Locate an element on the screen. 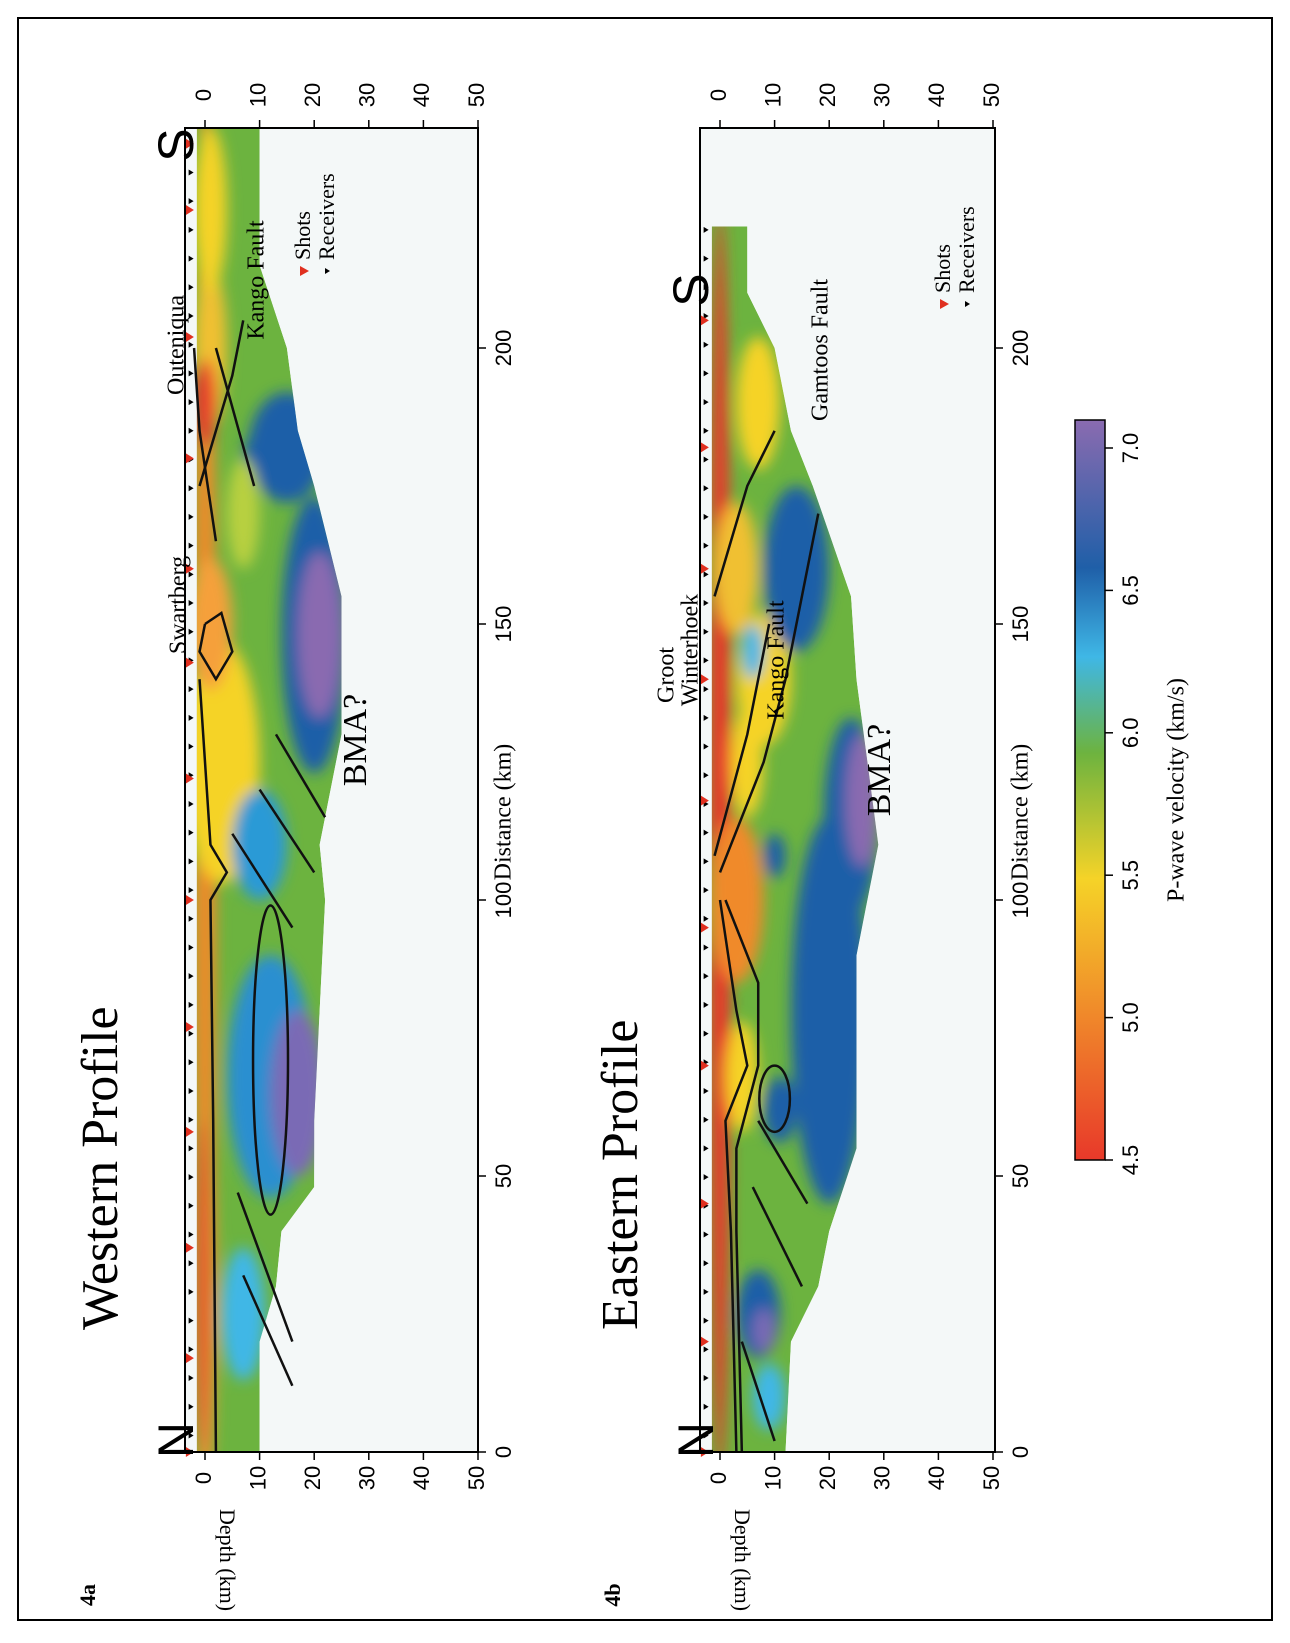 Image resolution: width=1290 pixels, height=1643 pixels. colorbar-scale is located at coordinates (1090, 790).